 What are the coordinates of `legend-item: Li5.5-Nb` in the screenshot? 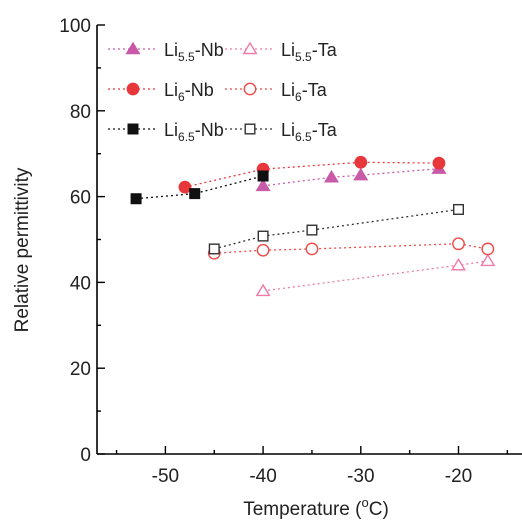 It's located at (166, 52).